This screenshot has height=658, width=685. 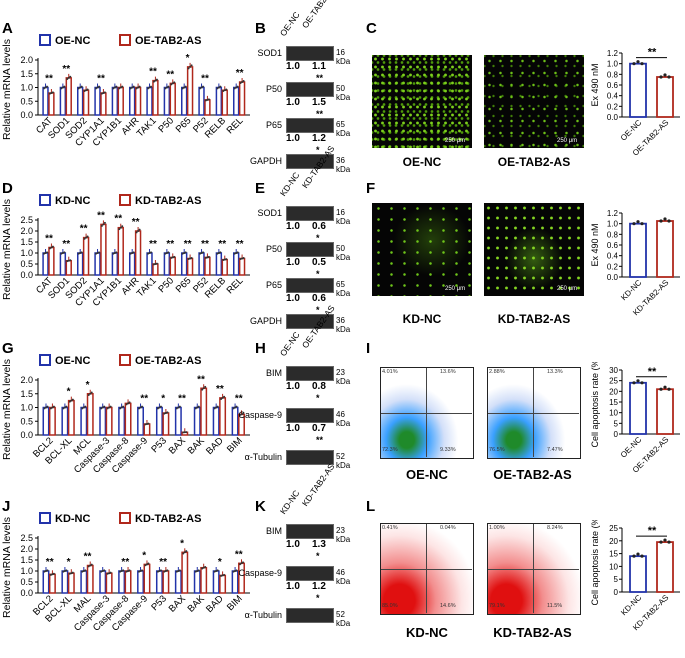 I want to click on blot-quant: 1.0, so click(x=293, y=102).